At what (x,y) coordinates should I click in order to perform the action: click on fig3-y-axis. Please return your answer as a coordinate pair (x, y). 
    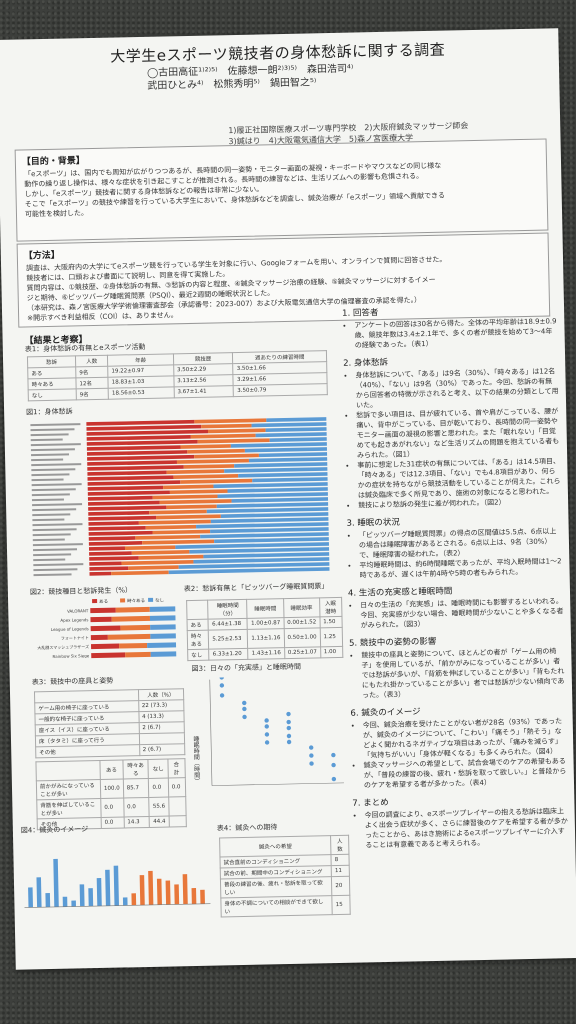
    Looking at the image, I should click on (211, 732).